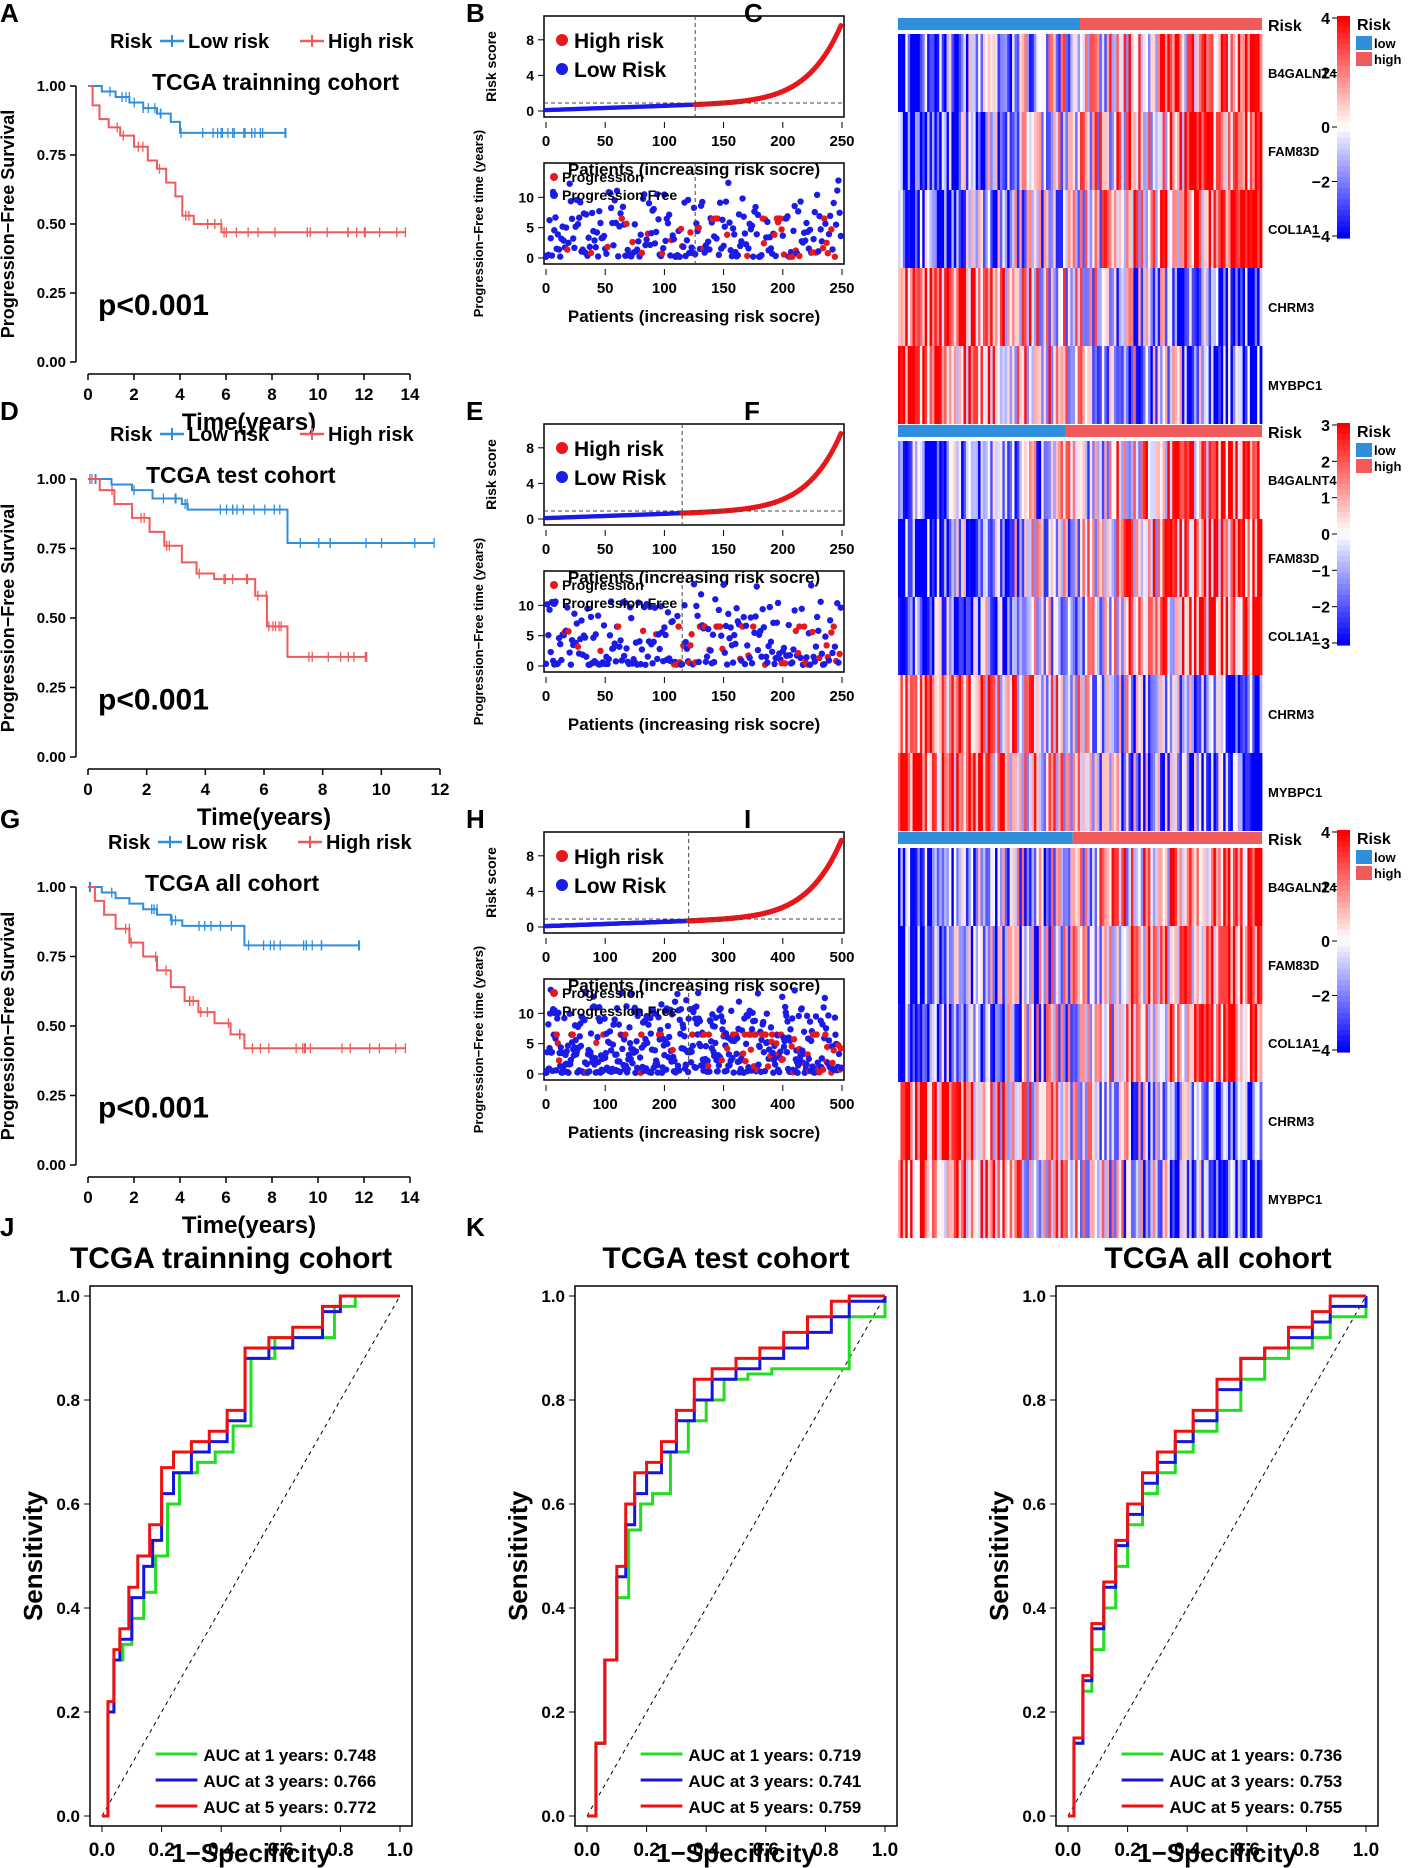 The height and width of the screenshot is (1868, 1418). What do you see at coordinates (51, 1165) in the screenshot?
I see `y-tick-label: 0.00` at bounding box center [51, 1165].